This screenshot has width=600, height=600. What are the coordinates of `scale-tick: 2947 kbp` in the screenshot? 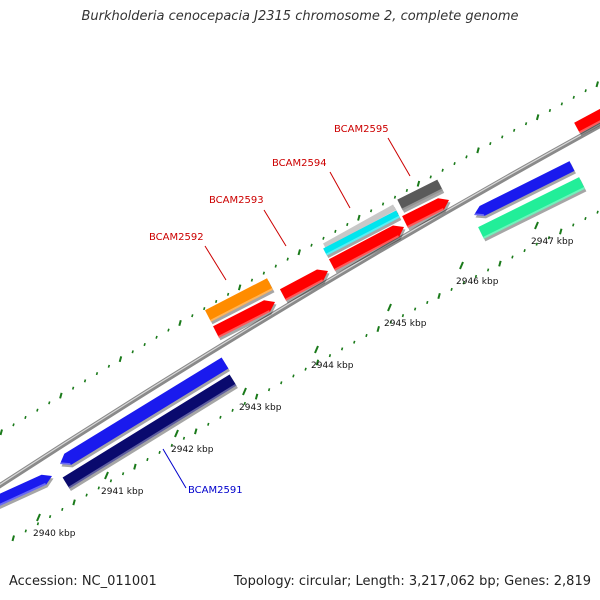 It's located at (552, 234).